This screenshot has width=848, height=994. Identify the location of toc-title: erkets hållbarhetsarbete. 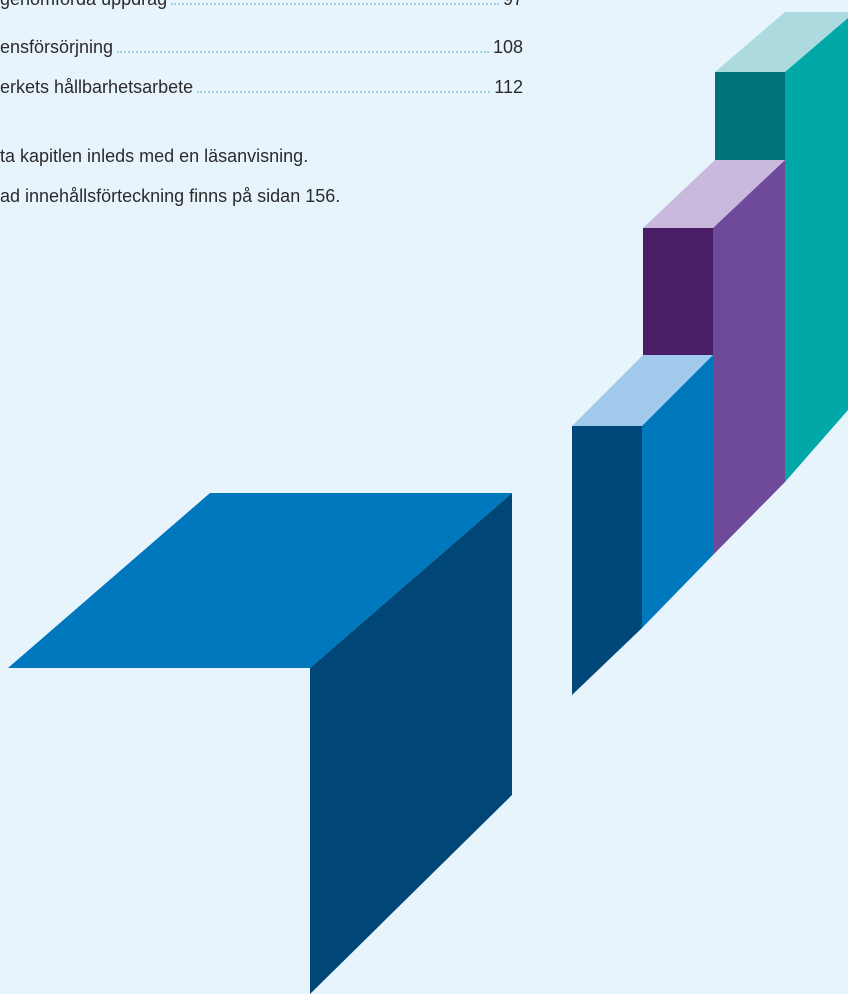
(97, 87).